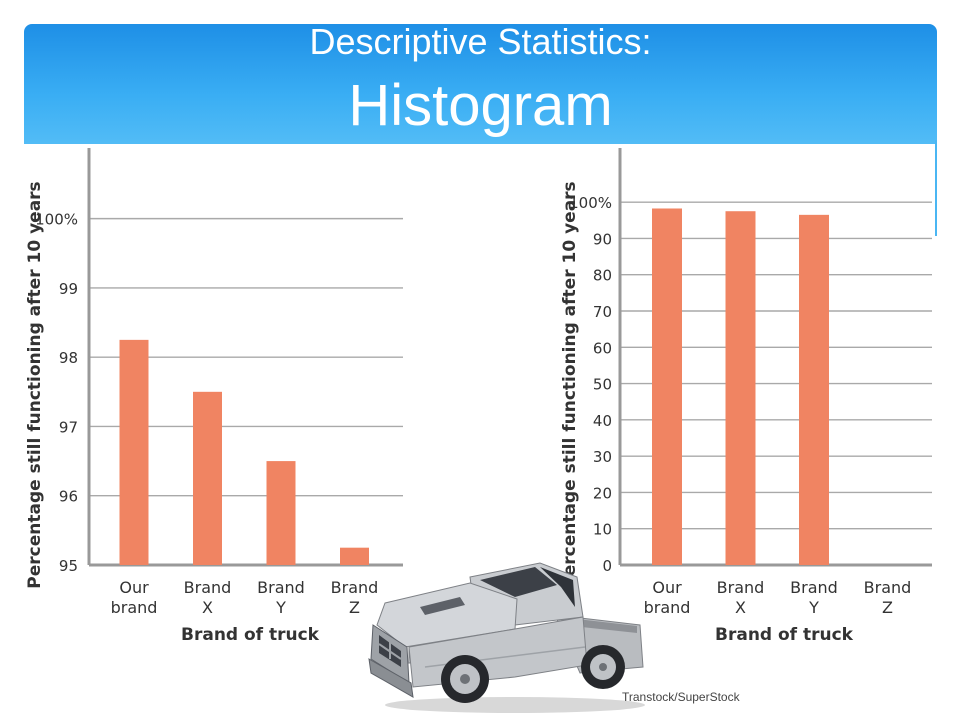  I want to click on y-tick-label: 10, so click(602, 530).